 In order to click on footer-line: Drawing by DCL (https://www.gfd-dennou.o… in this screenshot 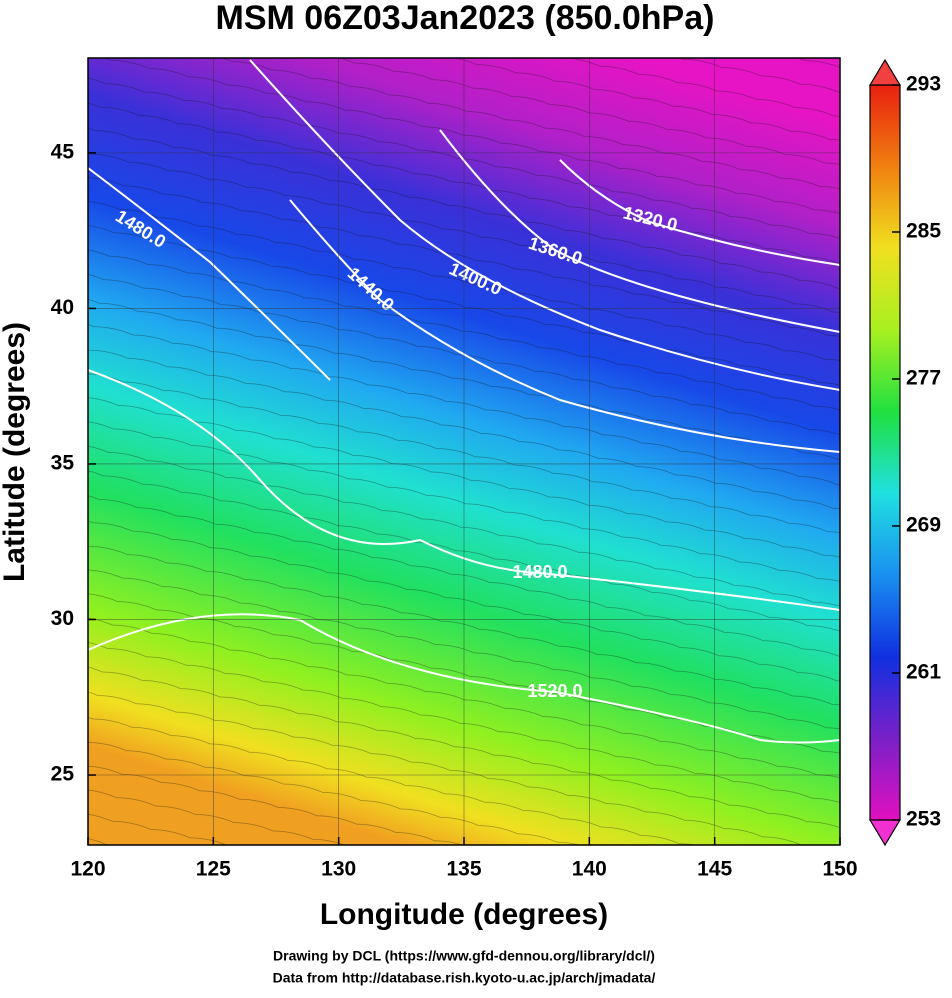, I will do `click(464, 956)`.